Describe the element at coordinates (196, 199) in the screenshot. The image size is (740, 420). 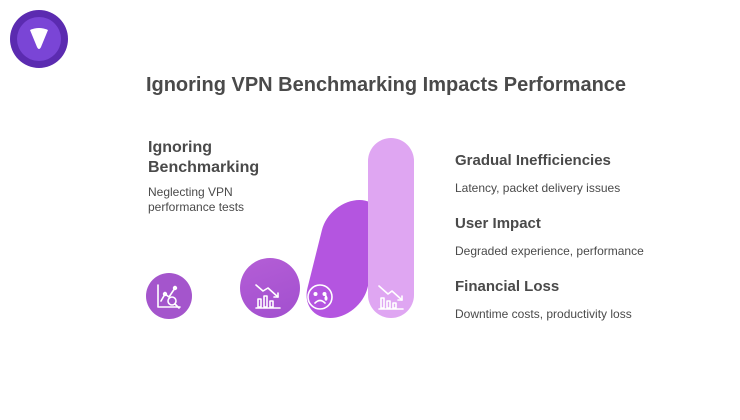
I see `left-description: Neglecting VPN performance tests` at that location.